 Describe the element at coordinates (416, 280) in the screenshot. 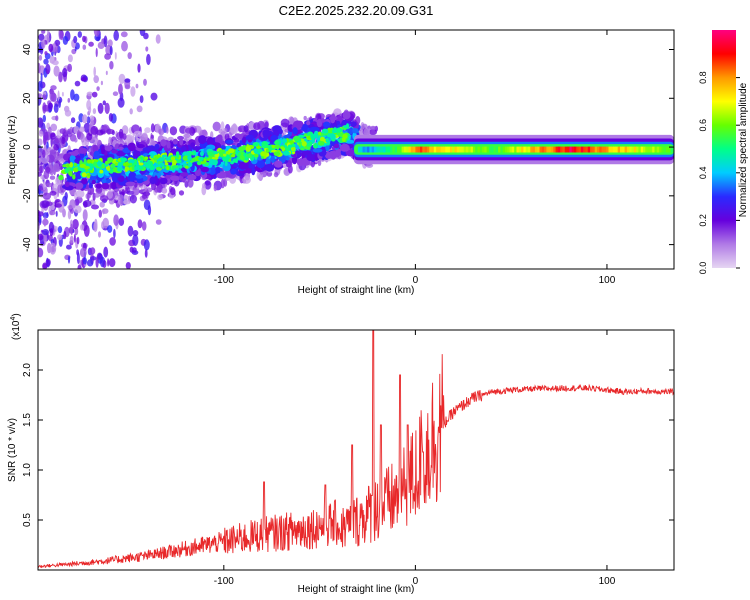

I see `spectrogram-x-tick-label: 0` at that location.